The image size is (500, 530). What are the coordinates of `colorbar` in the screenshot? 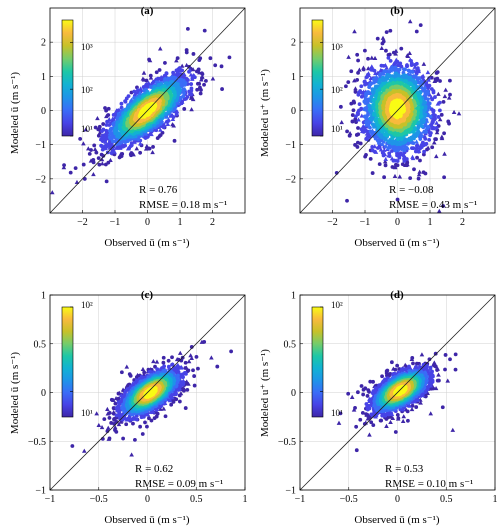 It's located at (317, 78).